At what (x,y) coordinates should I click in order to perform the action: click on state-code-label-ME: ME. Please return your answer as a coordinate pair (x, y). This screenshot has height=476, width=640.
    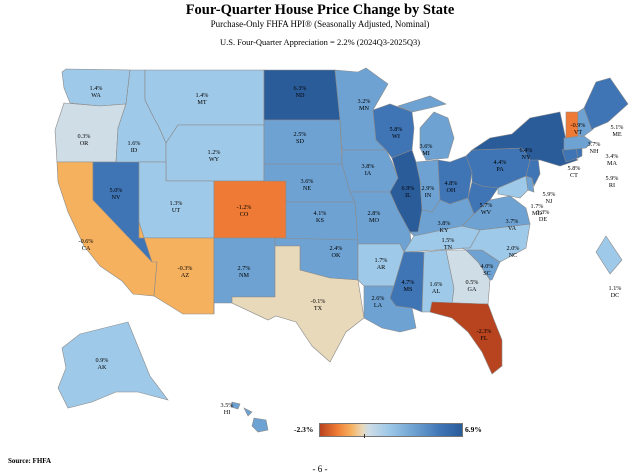
    Looking at the image, I should click on (617, 134).